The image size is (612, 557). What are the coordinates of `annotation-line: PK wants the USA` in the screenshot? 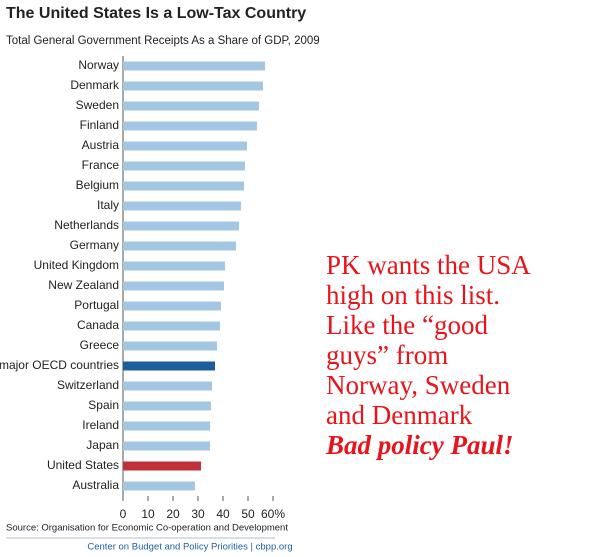 It's located at (428, 265).